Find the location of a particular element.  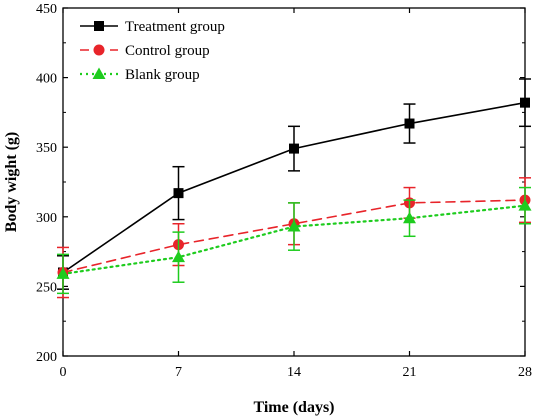

x-tick-label: 28 is located at coordinates (525, 372).